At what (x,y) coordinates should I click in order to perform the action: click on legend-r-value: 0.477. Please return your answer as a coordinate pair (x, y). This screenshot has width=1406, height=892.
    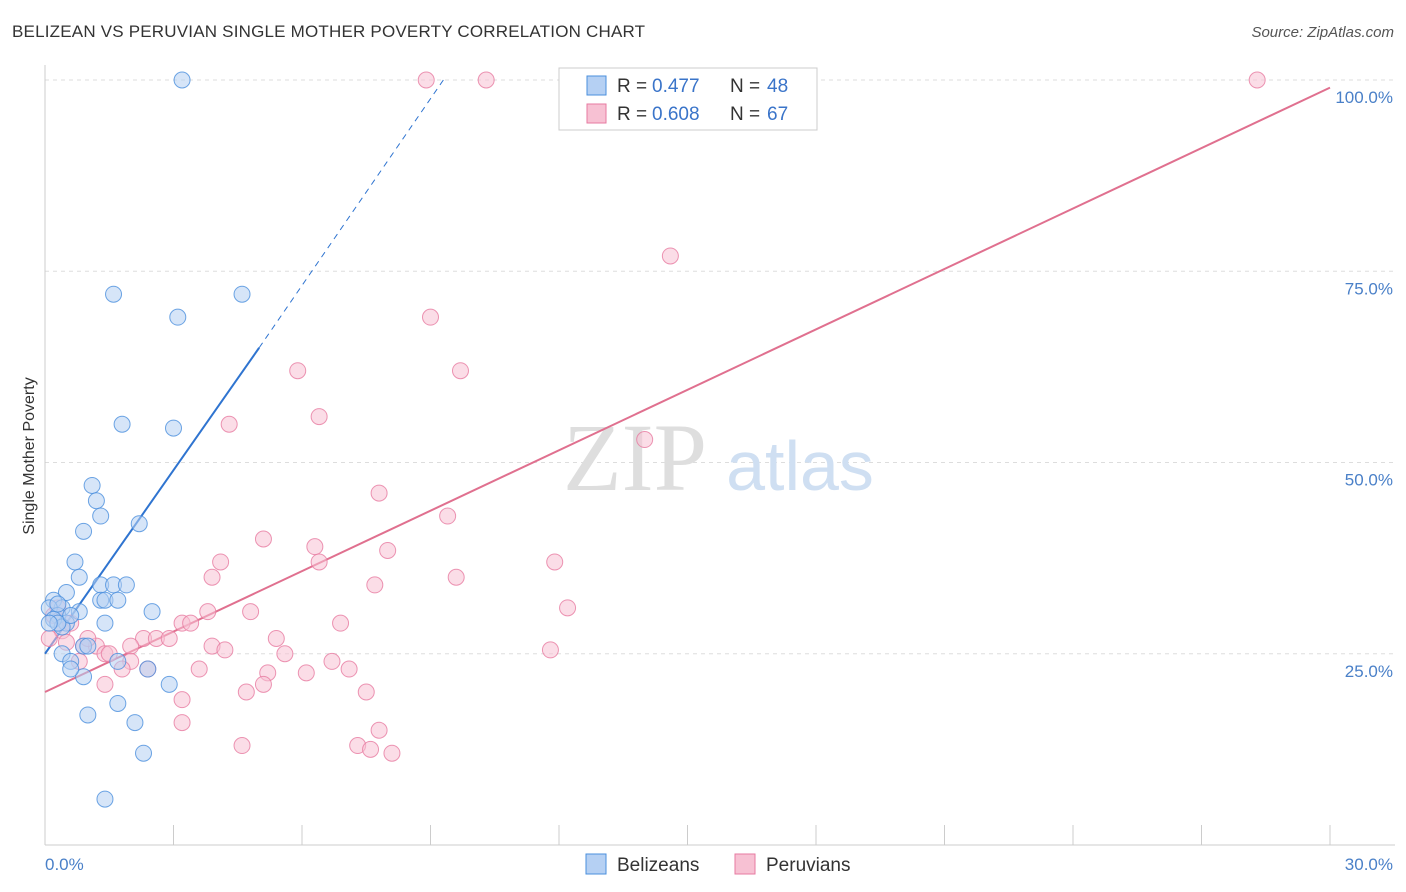
    Looking at the image, I should click on (676, 86).